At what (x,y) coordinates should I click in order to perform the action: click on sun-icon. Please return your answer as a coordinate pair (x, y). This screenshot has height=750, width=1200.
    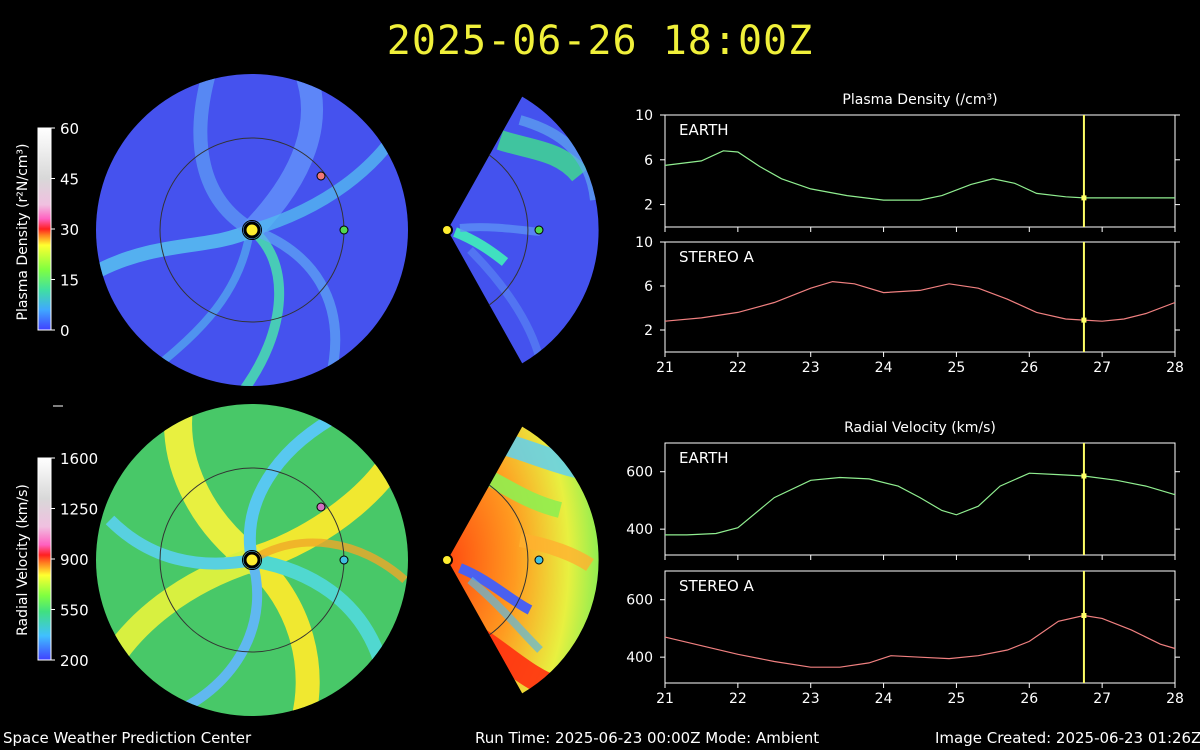
    Looking at the image, I should click on (252, 230).